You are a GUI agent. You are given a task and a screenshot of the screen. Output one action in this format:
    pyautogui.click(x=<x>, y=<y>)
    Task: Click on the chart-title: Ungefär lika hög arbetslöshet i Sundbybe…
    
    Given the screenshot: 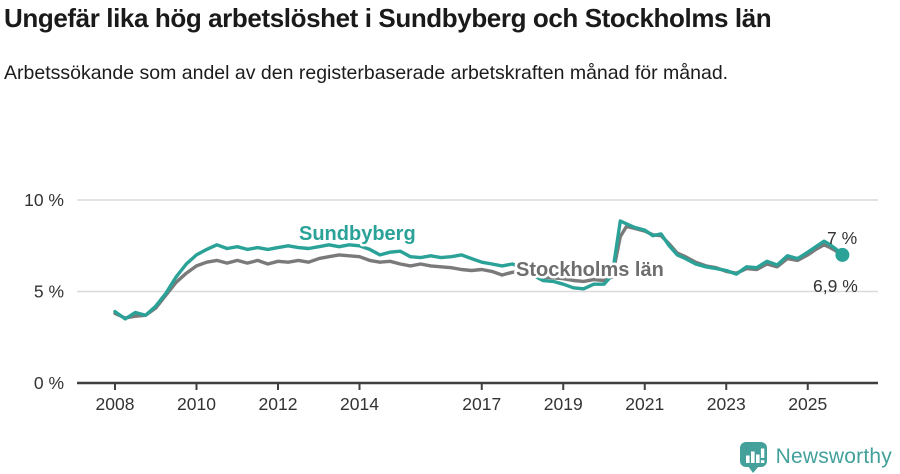 What is the action you would take?
    pyautogui.click(x=388, y=18)
    